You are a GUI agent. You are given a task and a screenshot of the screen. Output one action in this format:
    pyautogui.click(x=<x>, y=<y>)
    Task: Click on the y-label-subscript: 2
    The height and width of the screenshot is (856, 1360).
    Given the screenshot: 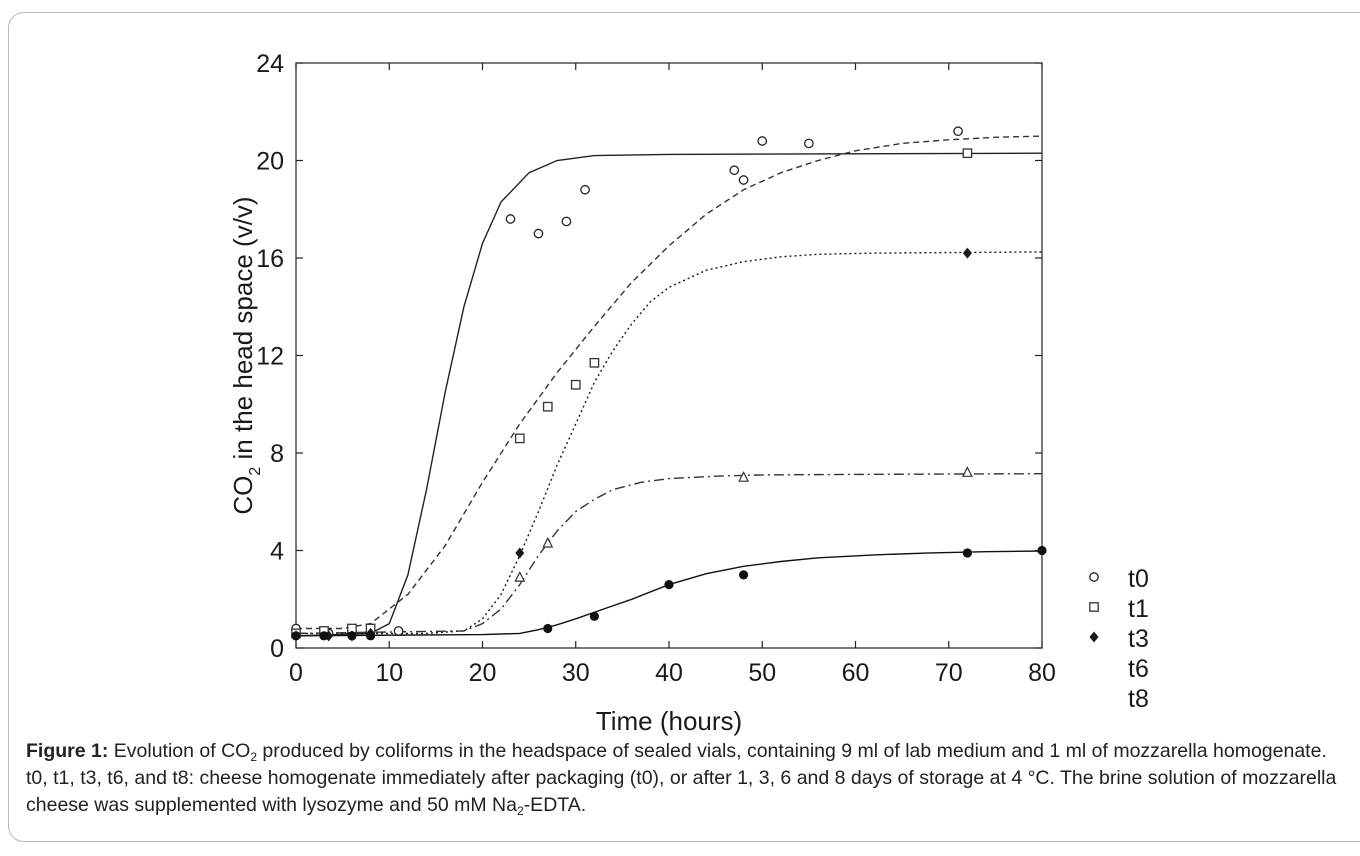 What is the action you would take?
    pyautogui.click(x=255, y=471)
    